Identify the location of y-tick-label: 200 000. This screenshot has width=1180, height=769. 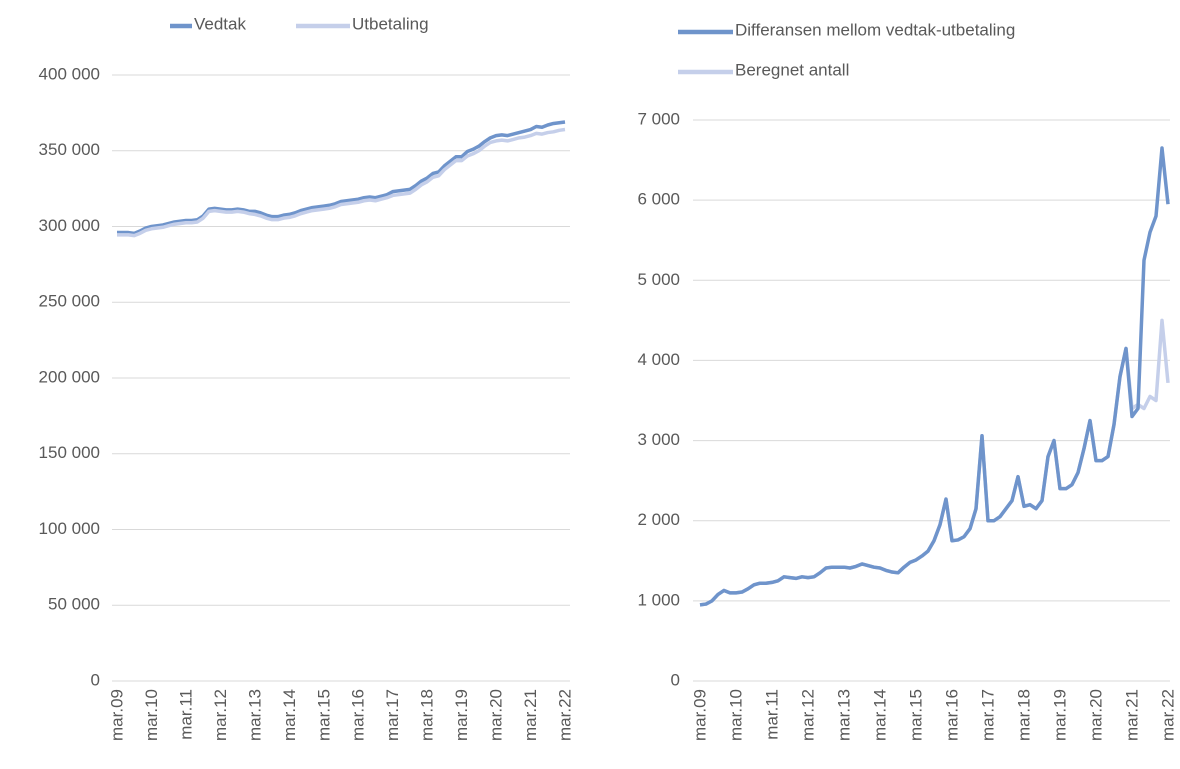
(69, 376).